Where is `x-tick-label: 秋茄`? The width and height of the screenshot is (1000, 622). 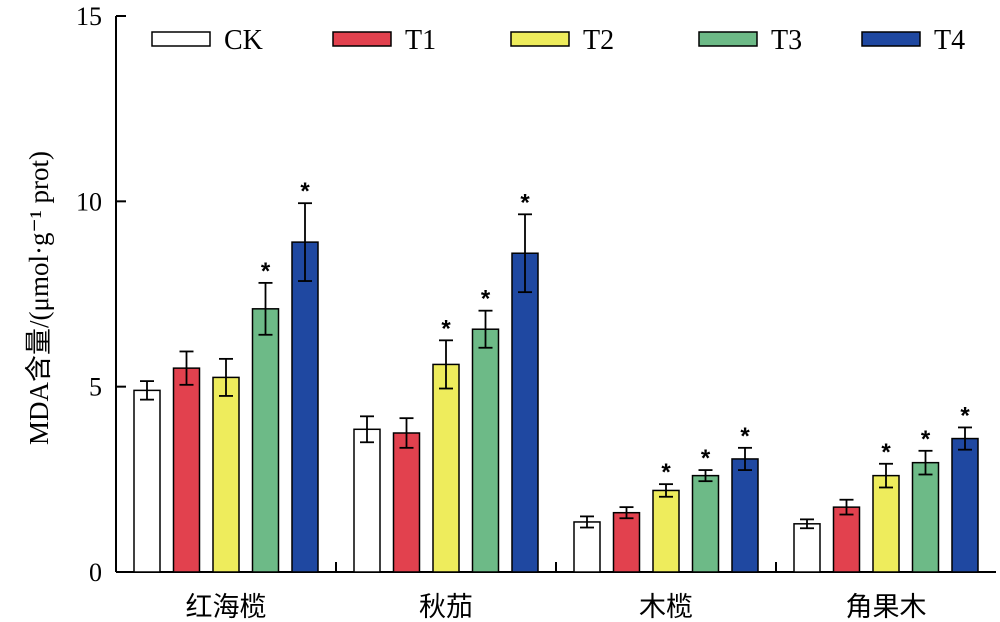
x-tick-label: 秋茄 is located at coordinates (446, 607).